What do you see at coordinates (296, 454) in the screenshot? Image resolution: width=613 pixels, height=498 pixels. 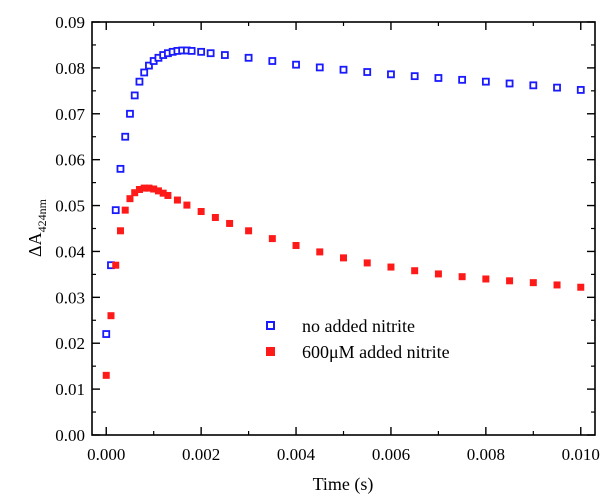 I see `x-tick-label: 0.004` at bounding box center [296, 454].